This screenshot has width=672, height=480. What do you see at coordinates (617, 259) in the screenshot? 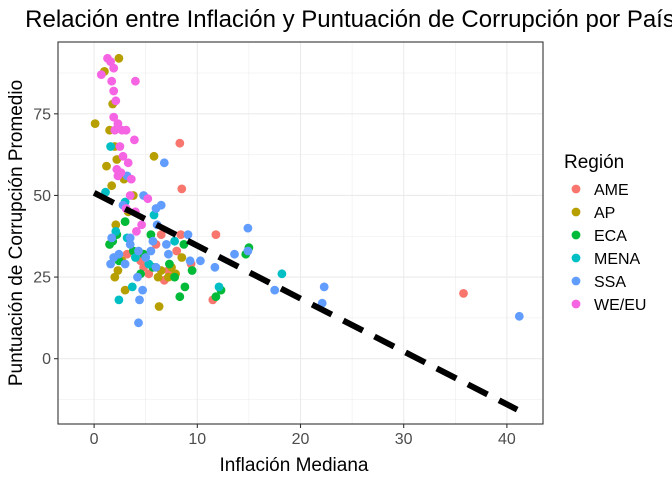
I see `legend-label: MENA` at bounding box center [617, 259].